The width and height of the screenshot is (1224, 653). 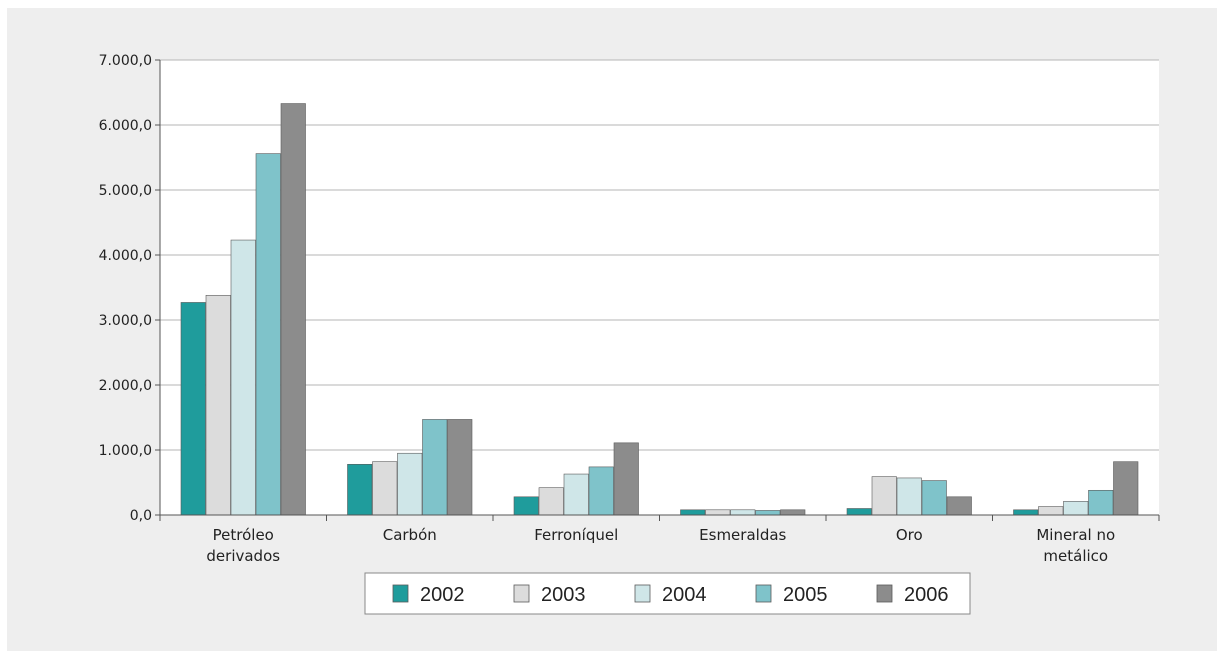 I want to click on y-tick-label: 1.000,0, so click(x=125, y=451).